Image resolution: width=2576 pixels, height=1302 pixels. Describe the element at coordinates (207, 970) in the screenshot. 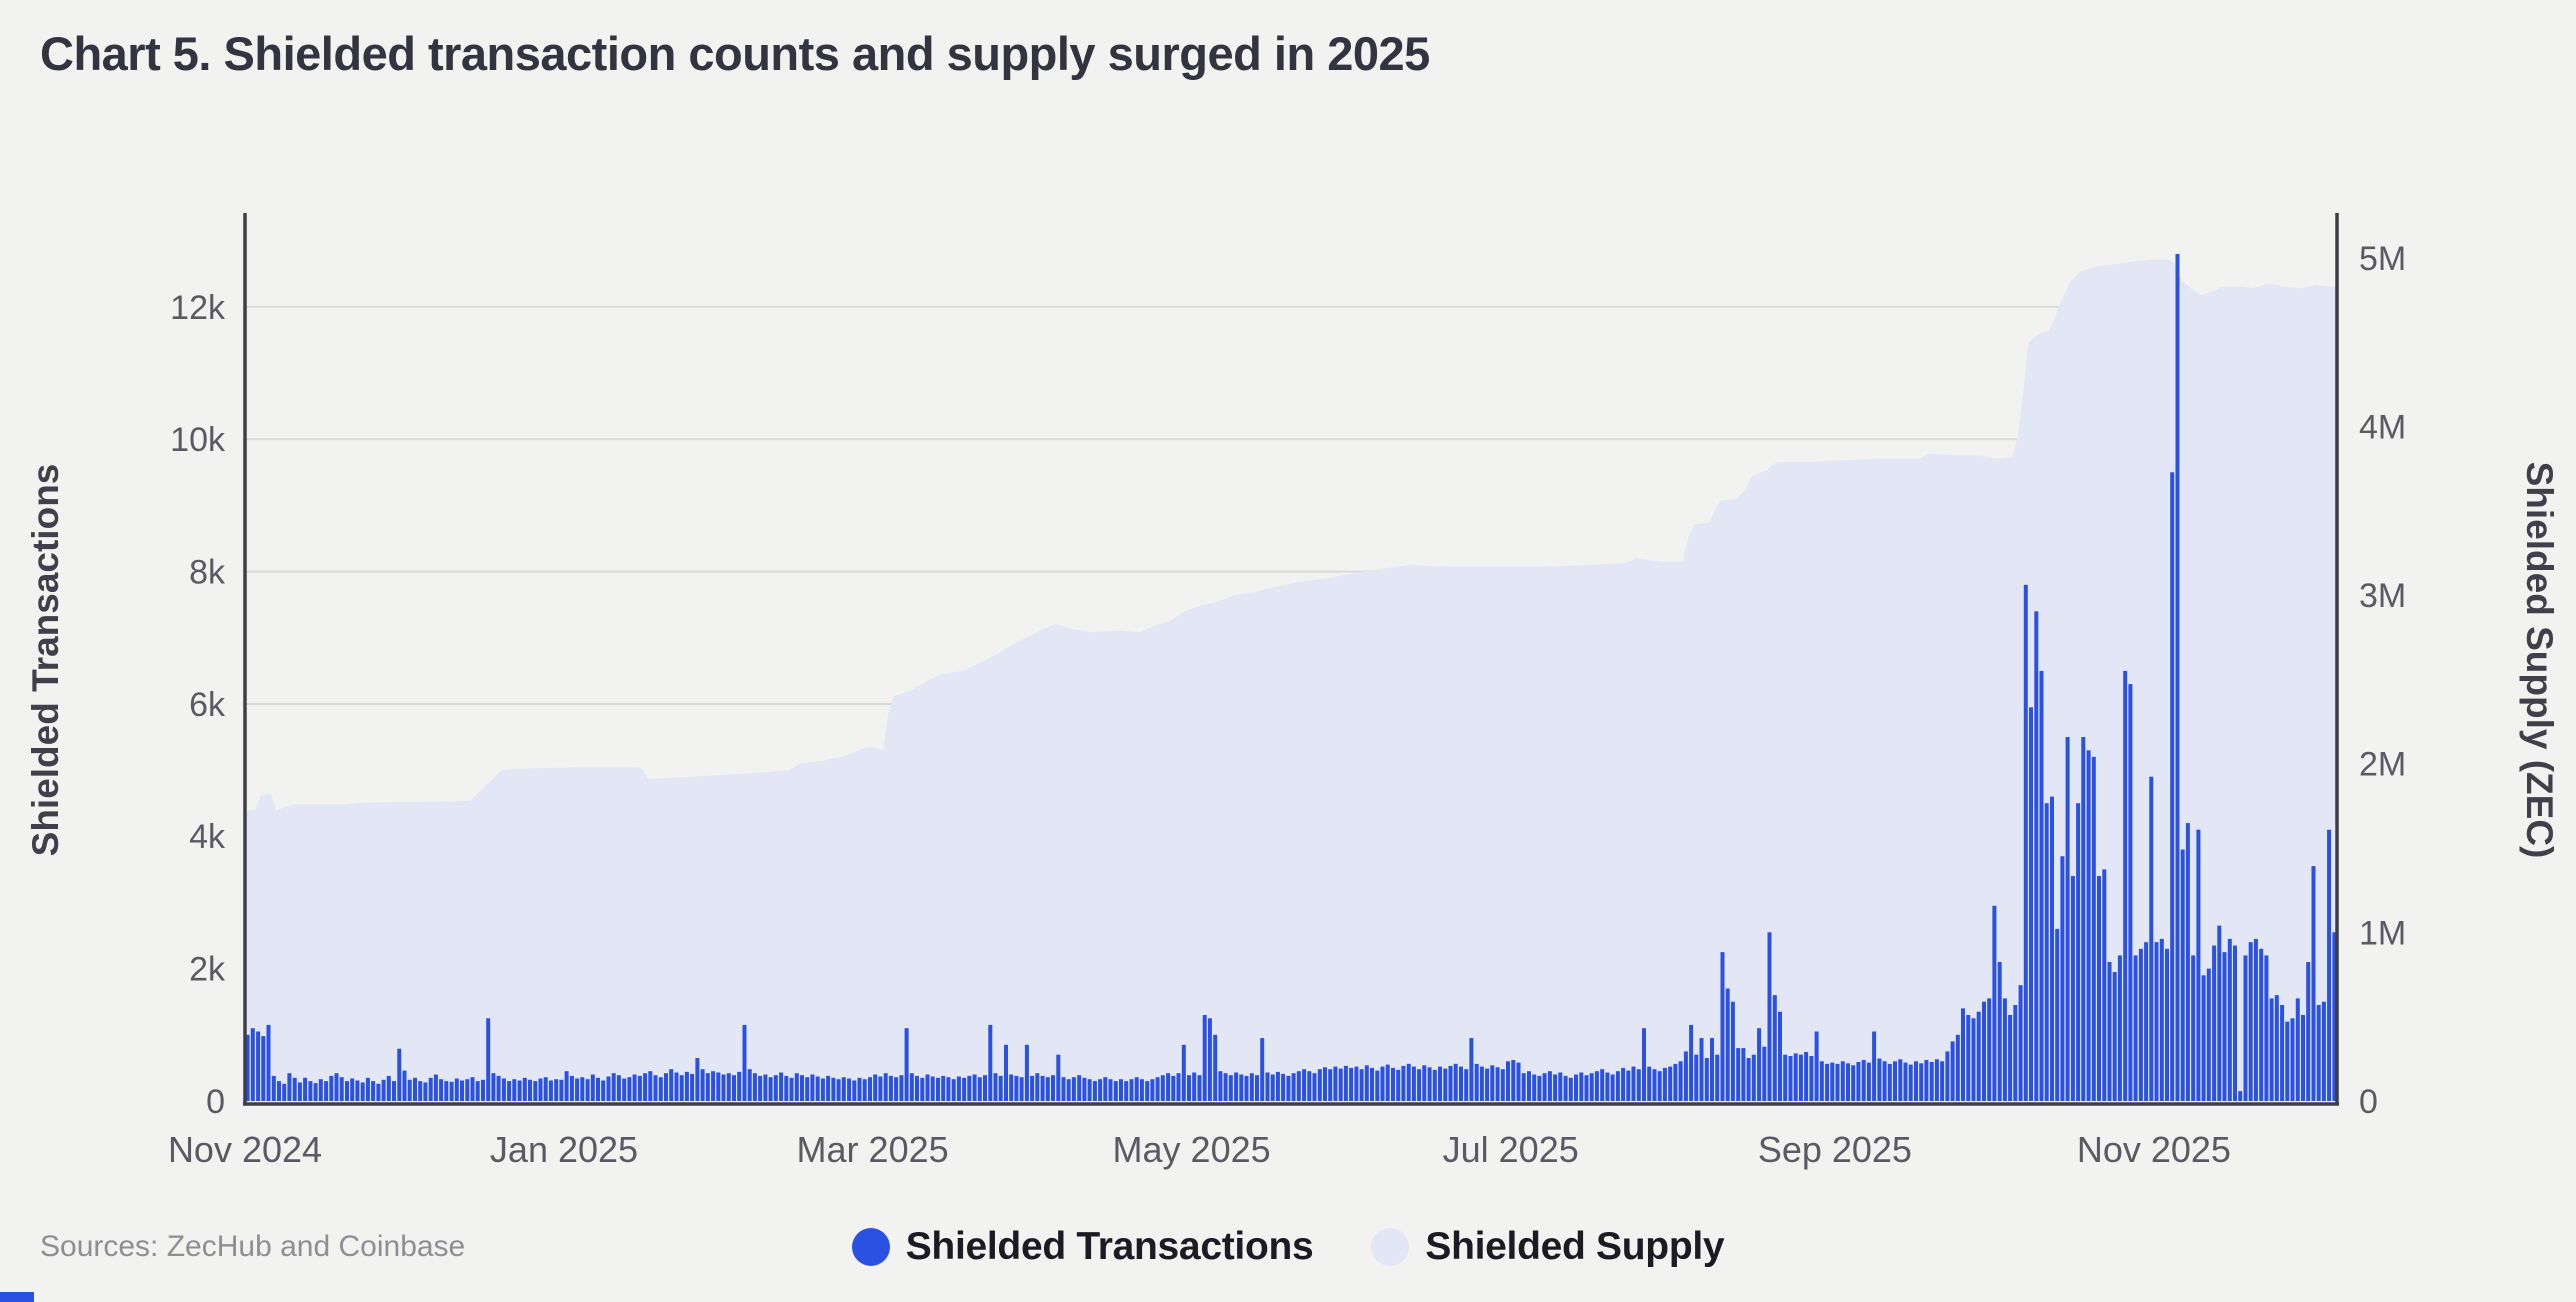

I see `left-tick-label: 2k` at that location.